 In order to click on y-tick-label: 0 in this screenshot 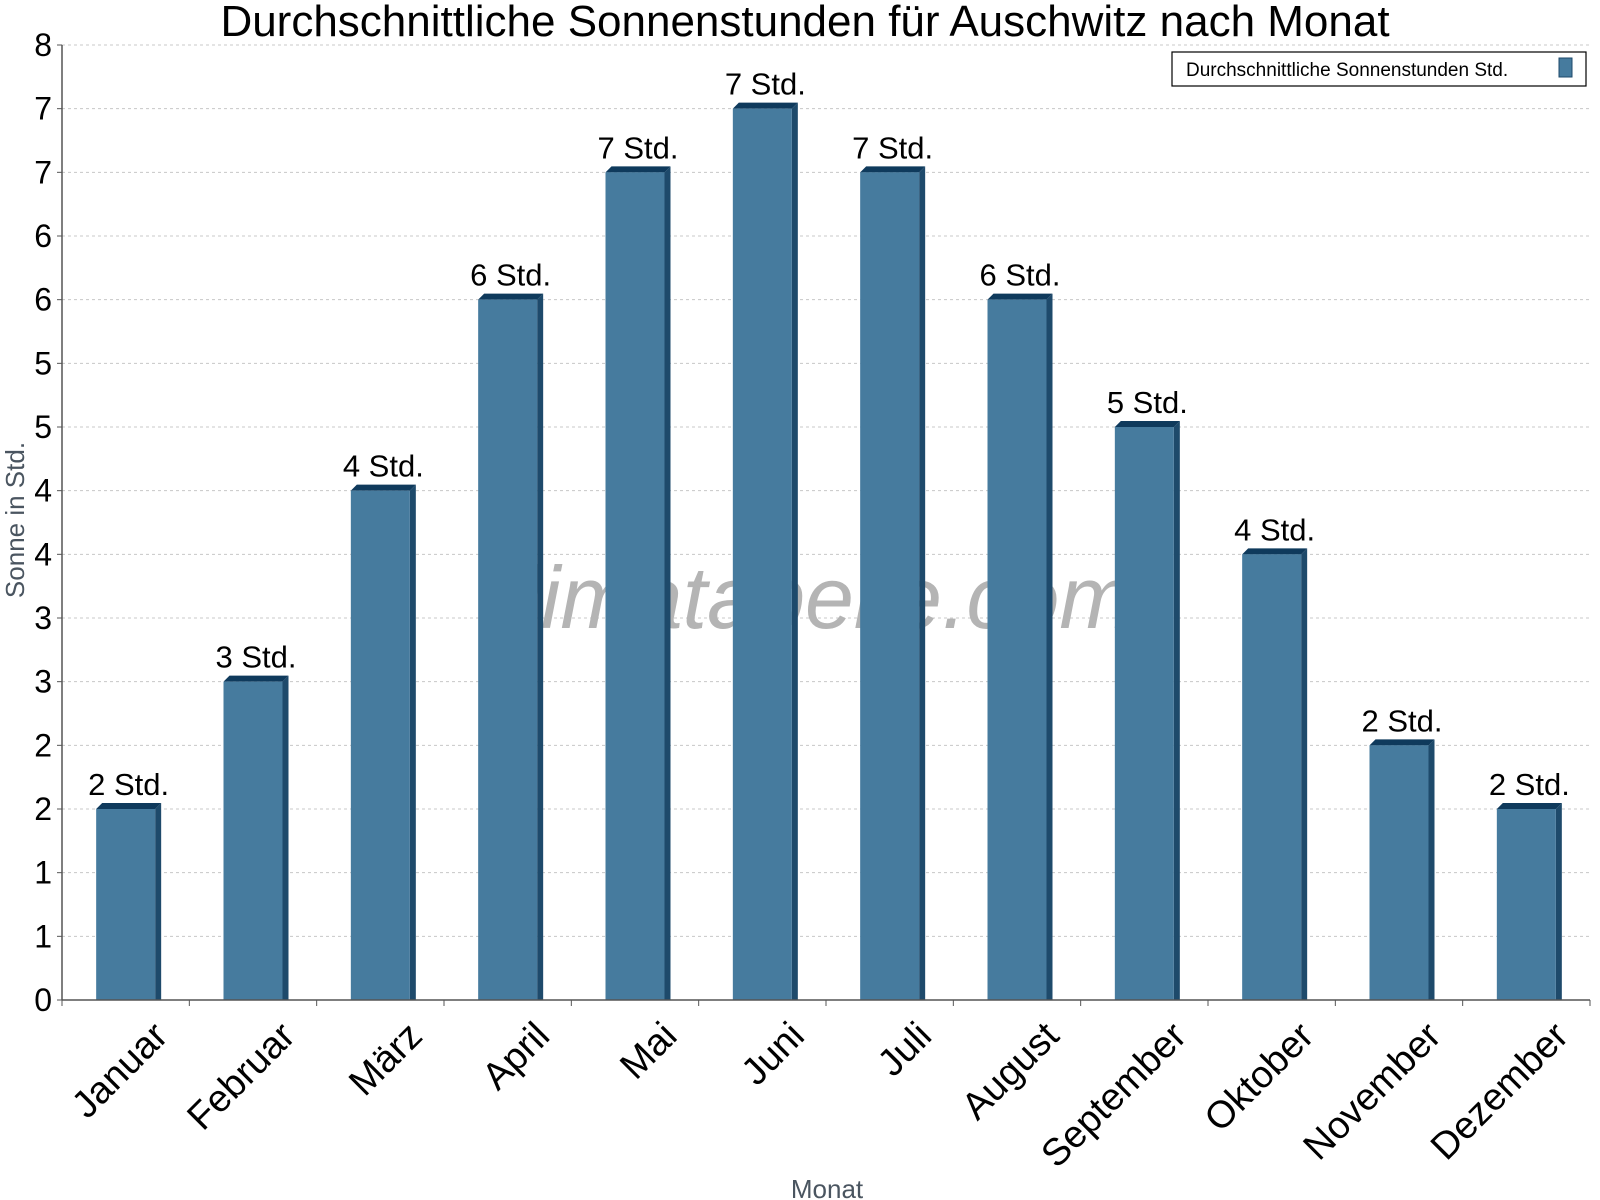, I will do `click(43, 1000)`.